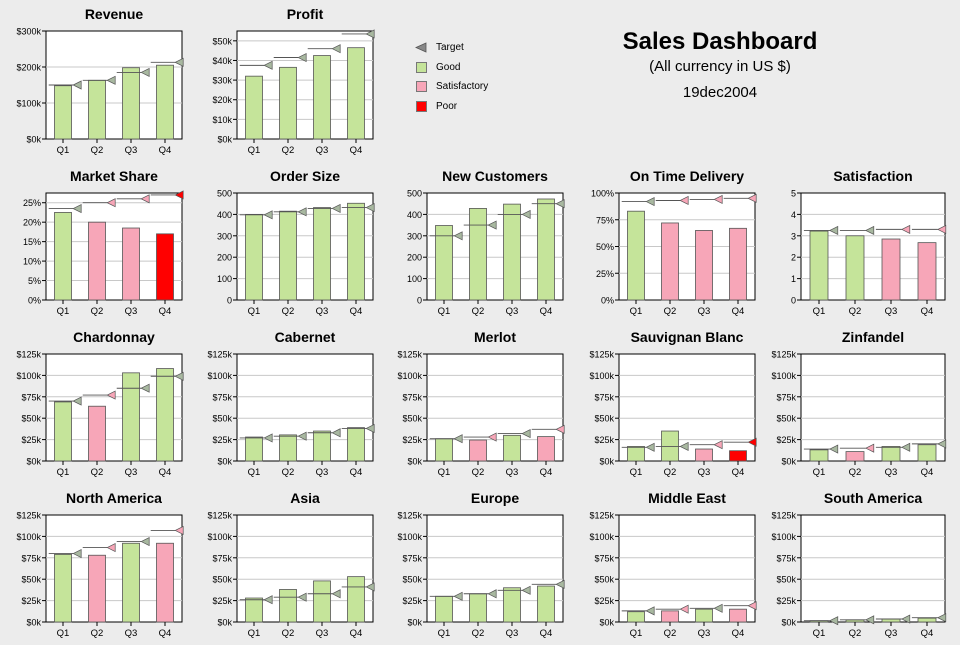 The width and height of the screenshot is (960, 645). Describe the element at coordinates (28, 32) in the screenshot. I see `y-tick-label: $300k` at that location.